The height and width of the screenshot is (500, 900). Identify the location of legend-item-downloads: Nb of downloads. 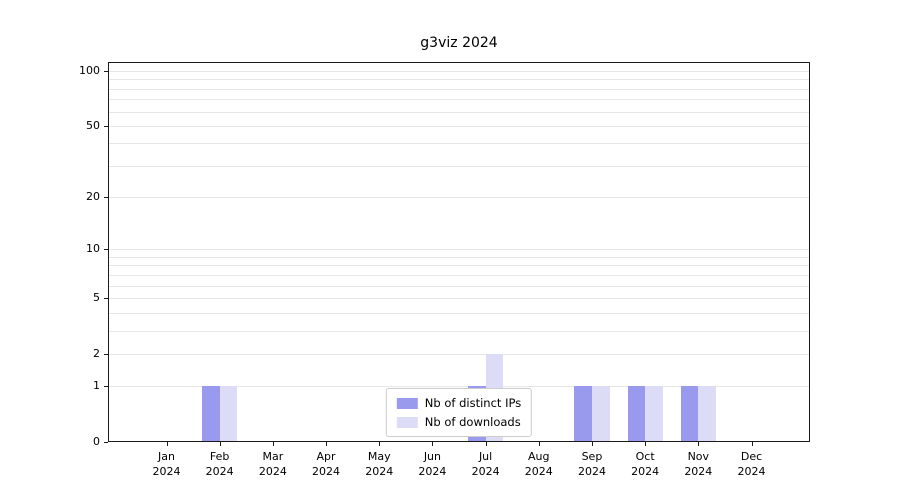
(458, 422).